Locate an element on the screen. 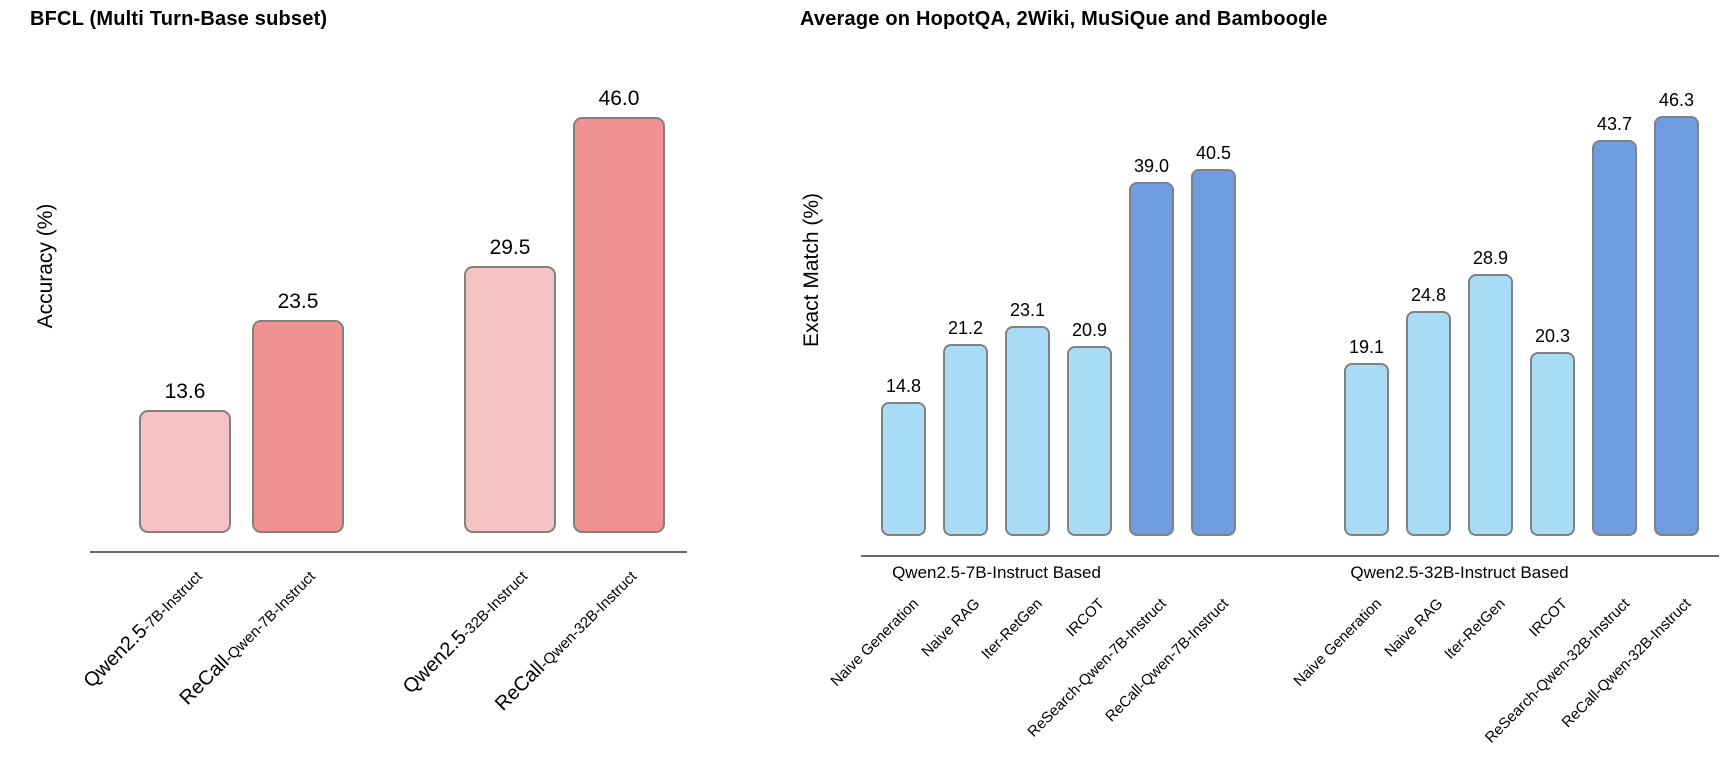 This screenshot has height=766, width=1728. bar-value-label: 24.8 is located at coordinates (1428, 295).